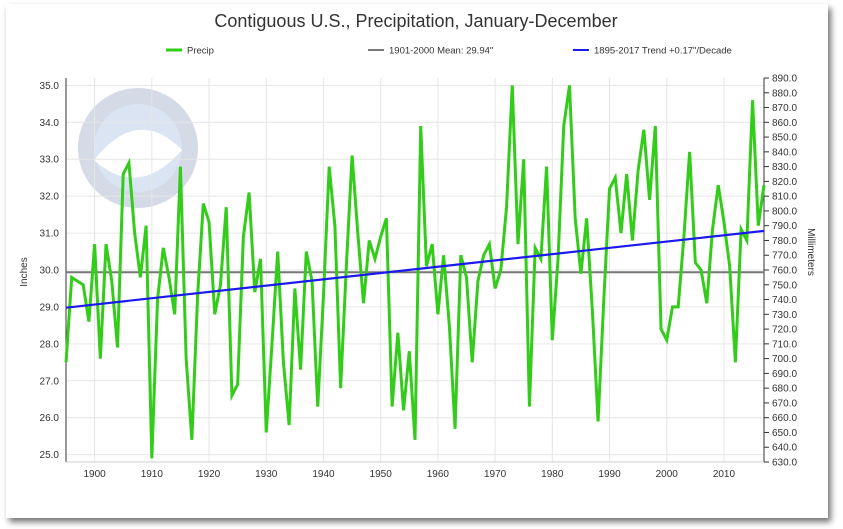 Image resolution: width=843 pixels, height=529 pixels. I want to click on y-tick-label-right: 660.0, so click(784, 418).